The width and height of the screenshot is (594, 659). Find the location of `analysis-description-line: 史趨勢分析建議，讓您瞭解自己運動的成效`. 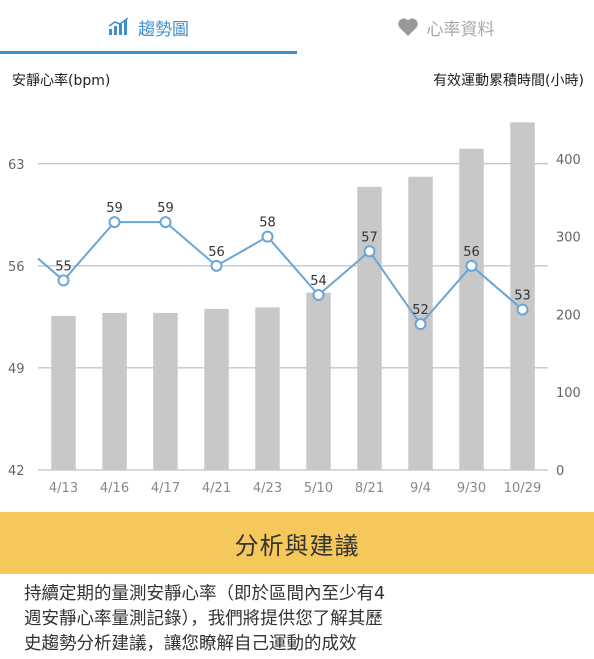

analysis-description-line: 史趨勢分析建議，讓您瞭解自己運動的成效 is located at coordinates (190, 644).